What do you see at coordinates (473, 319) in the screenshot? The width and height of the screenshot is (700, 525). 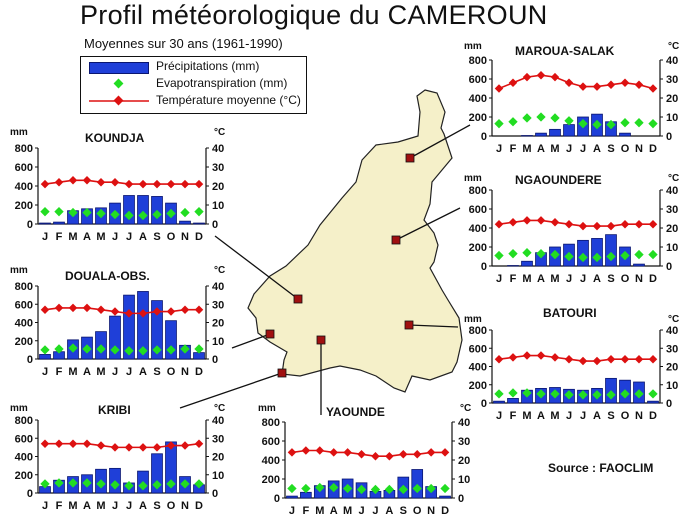 I see `left-axis-unit: mm` at bounding box center [473, 319].